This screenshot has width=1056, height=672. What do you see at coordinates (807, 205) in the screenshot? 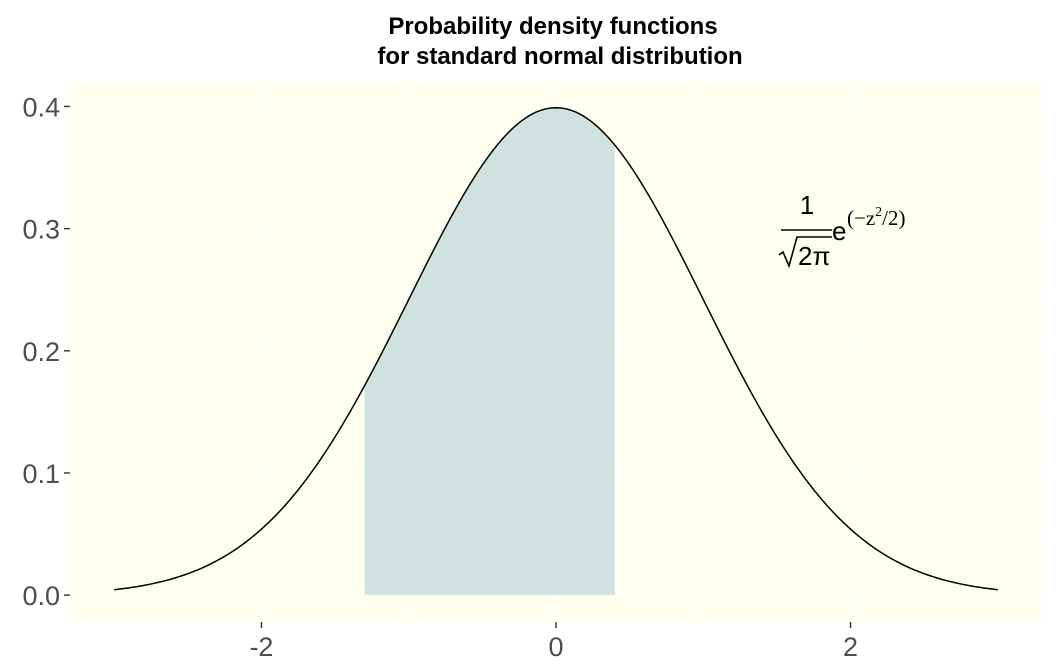
I see `formula-numerator: 1` at bounding box center [807, 205].